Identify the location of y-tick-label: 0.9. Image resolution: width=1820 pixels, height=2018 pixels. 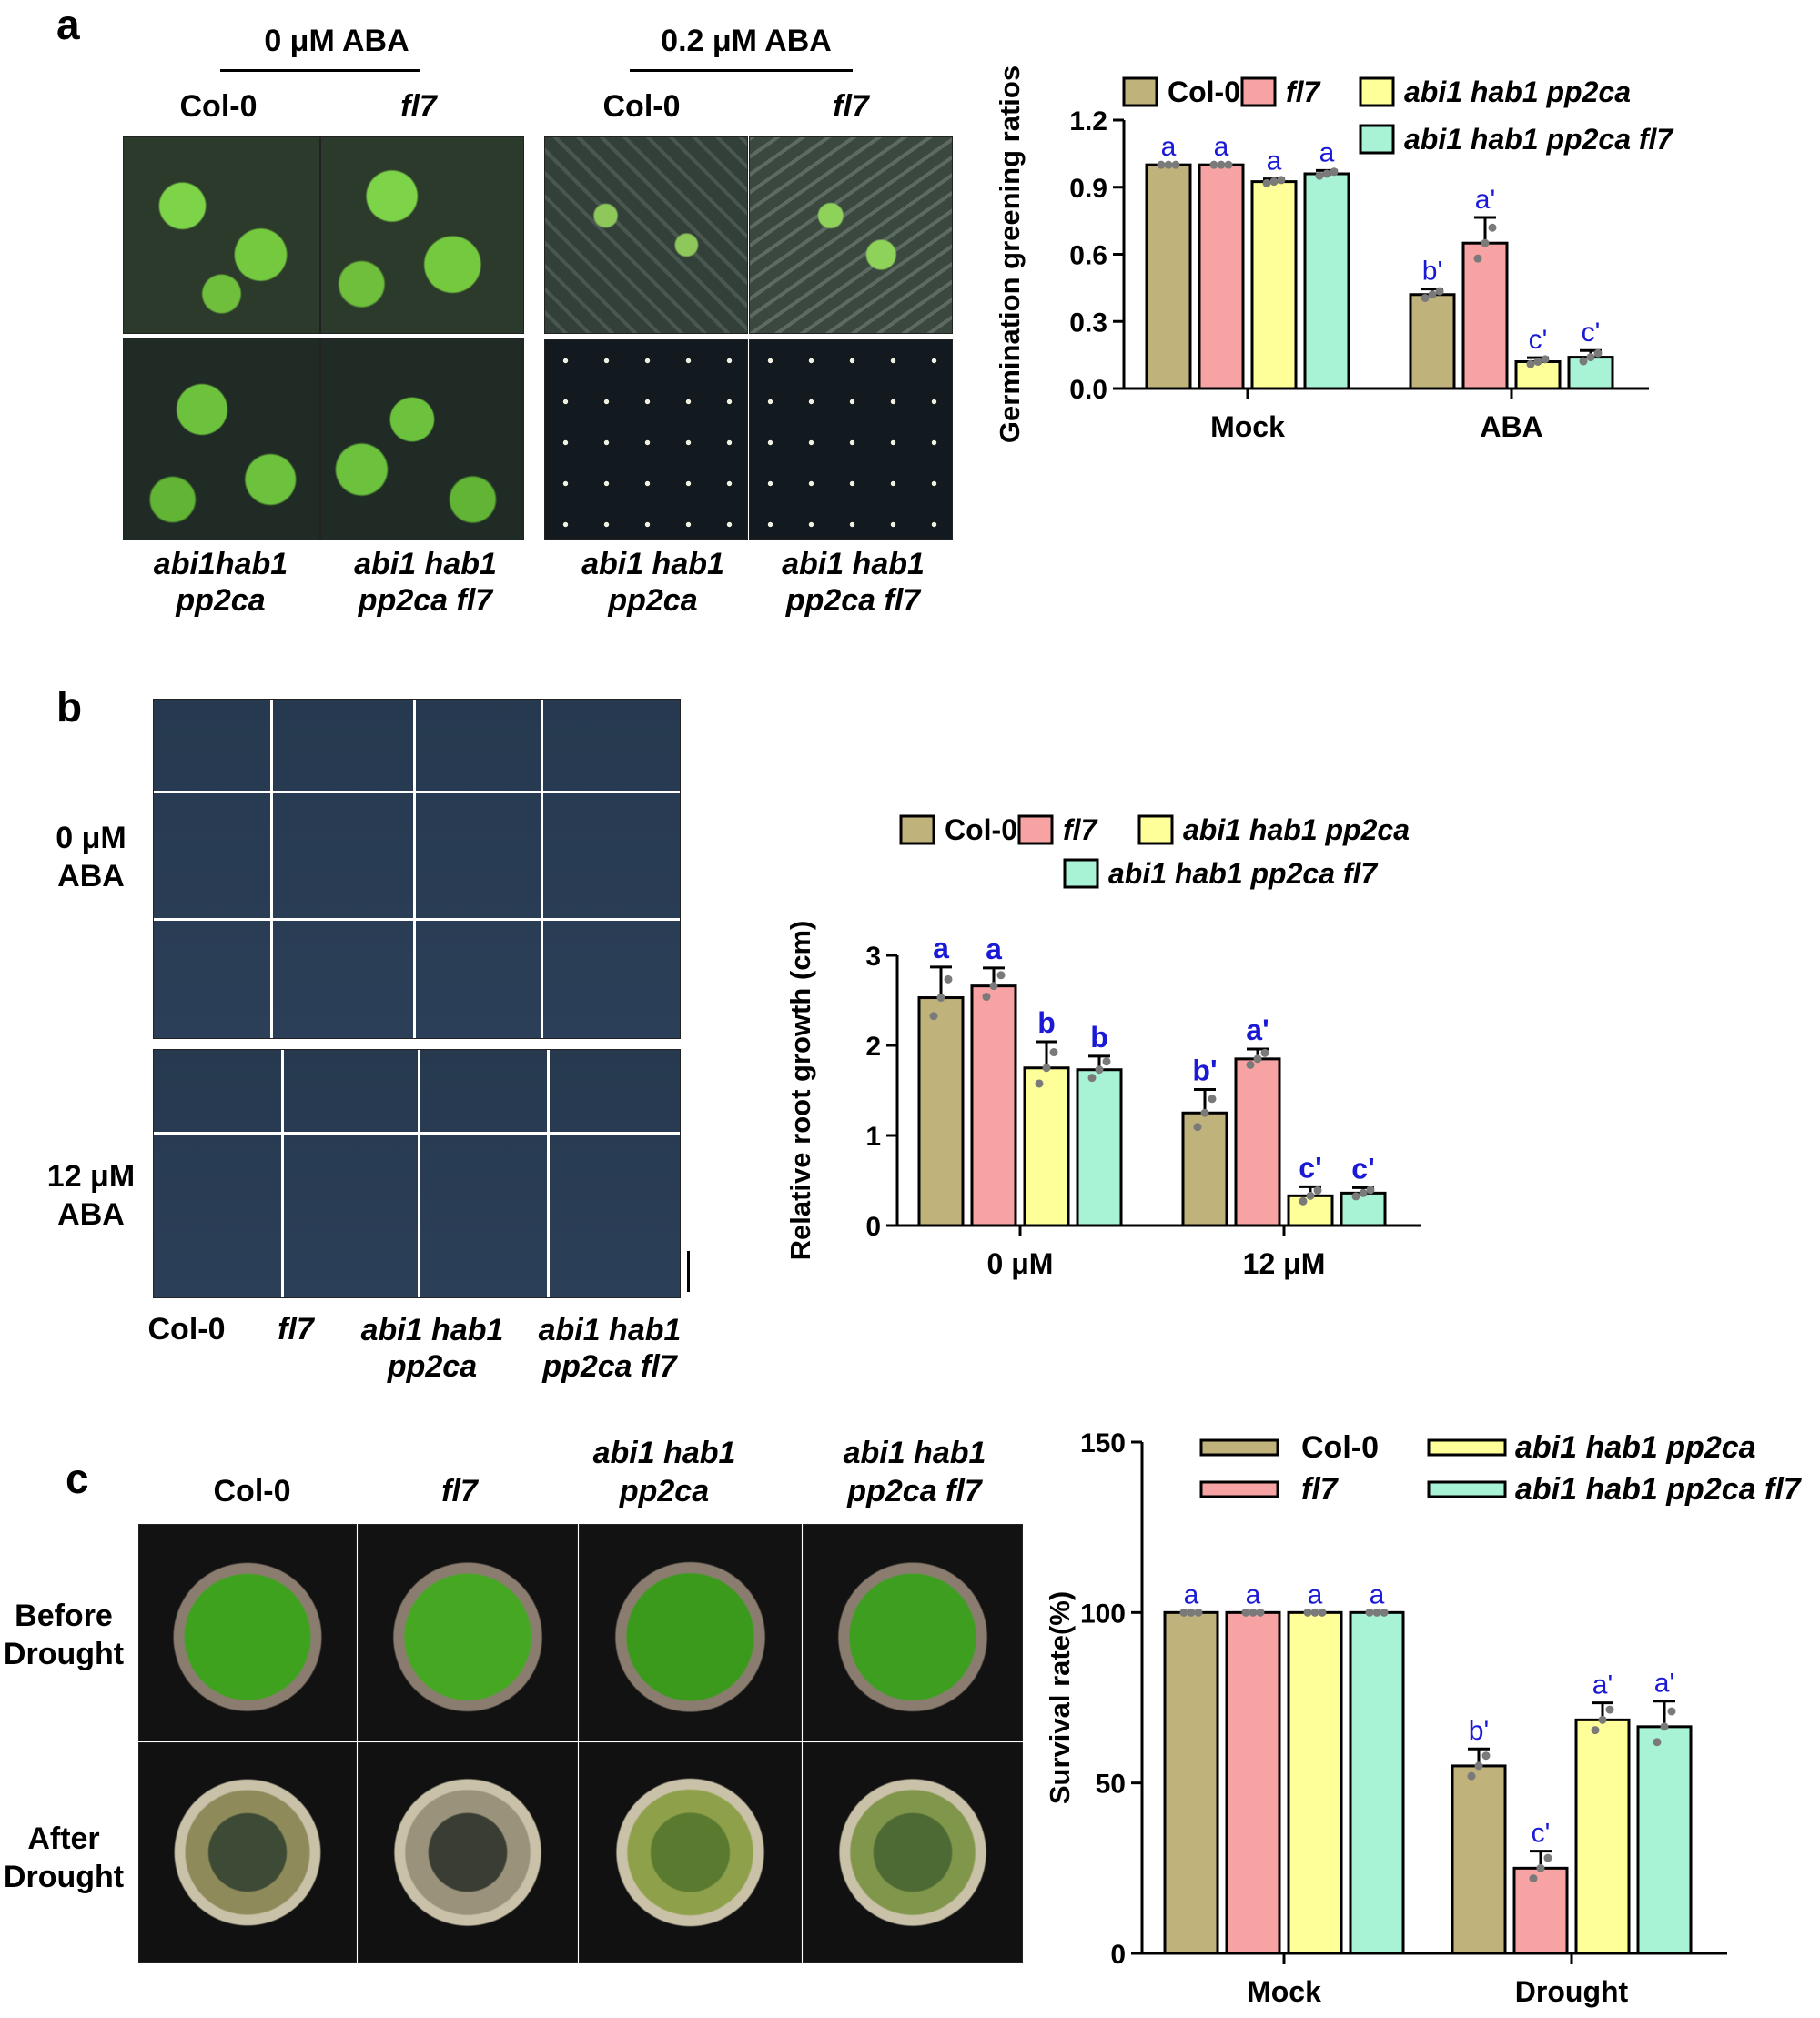
(1088, 189).